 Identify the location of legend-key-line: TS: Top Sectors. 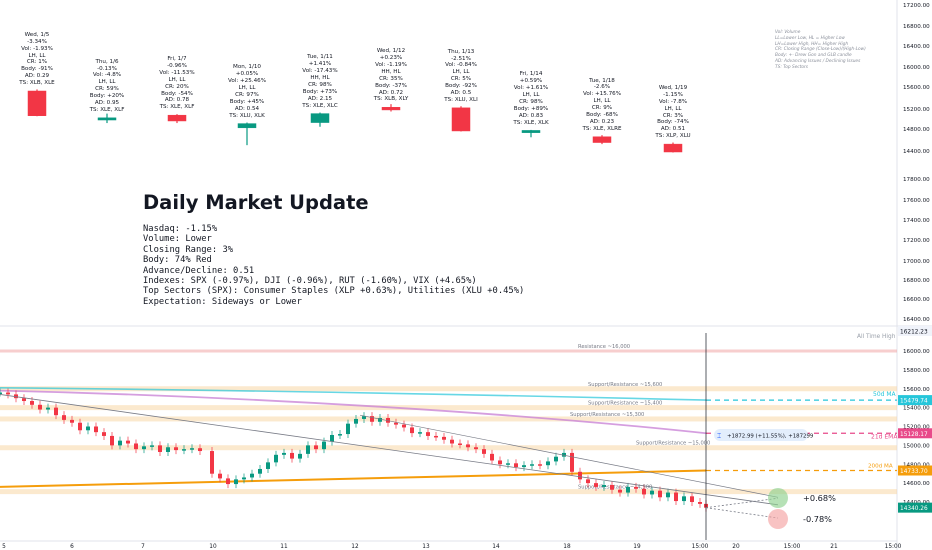
(792, 67).